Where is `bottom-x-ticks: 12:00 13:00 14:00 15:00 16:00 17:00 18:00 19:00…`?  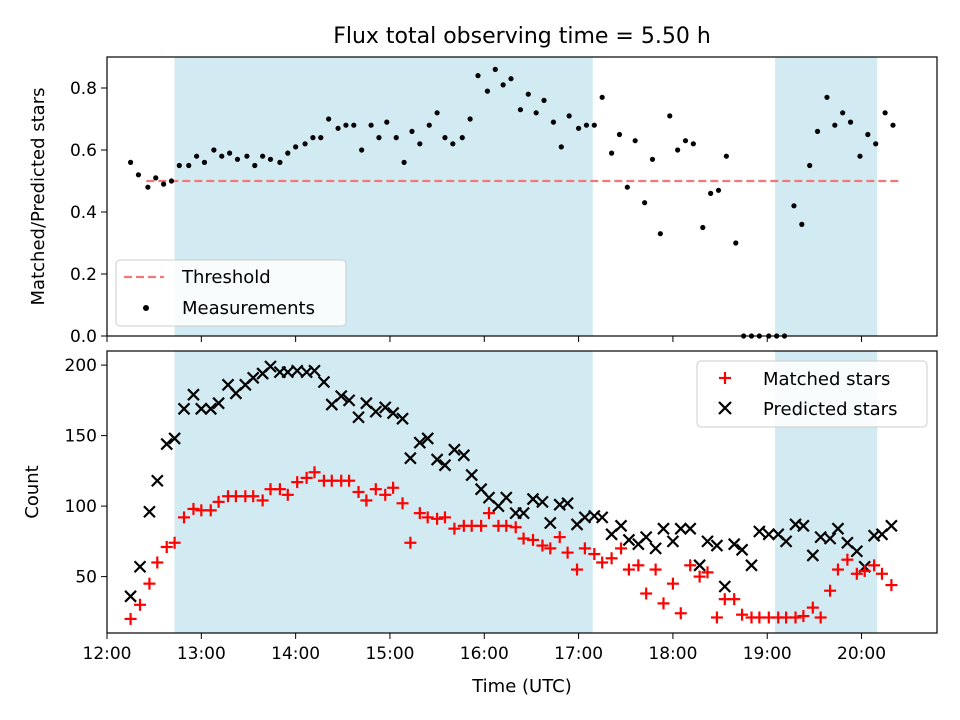 bottom-x-ticks: 12:00 13:00 14:00 15:00 16:00 17:00 18:00 19:00… is located at coordinates (484, 648).